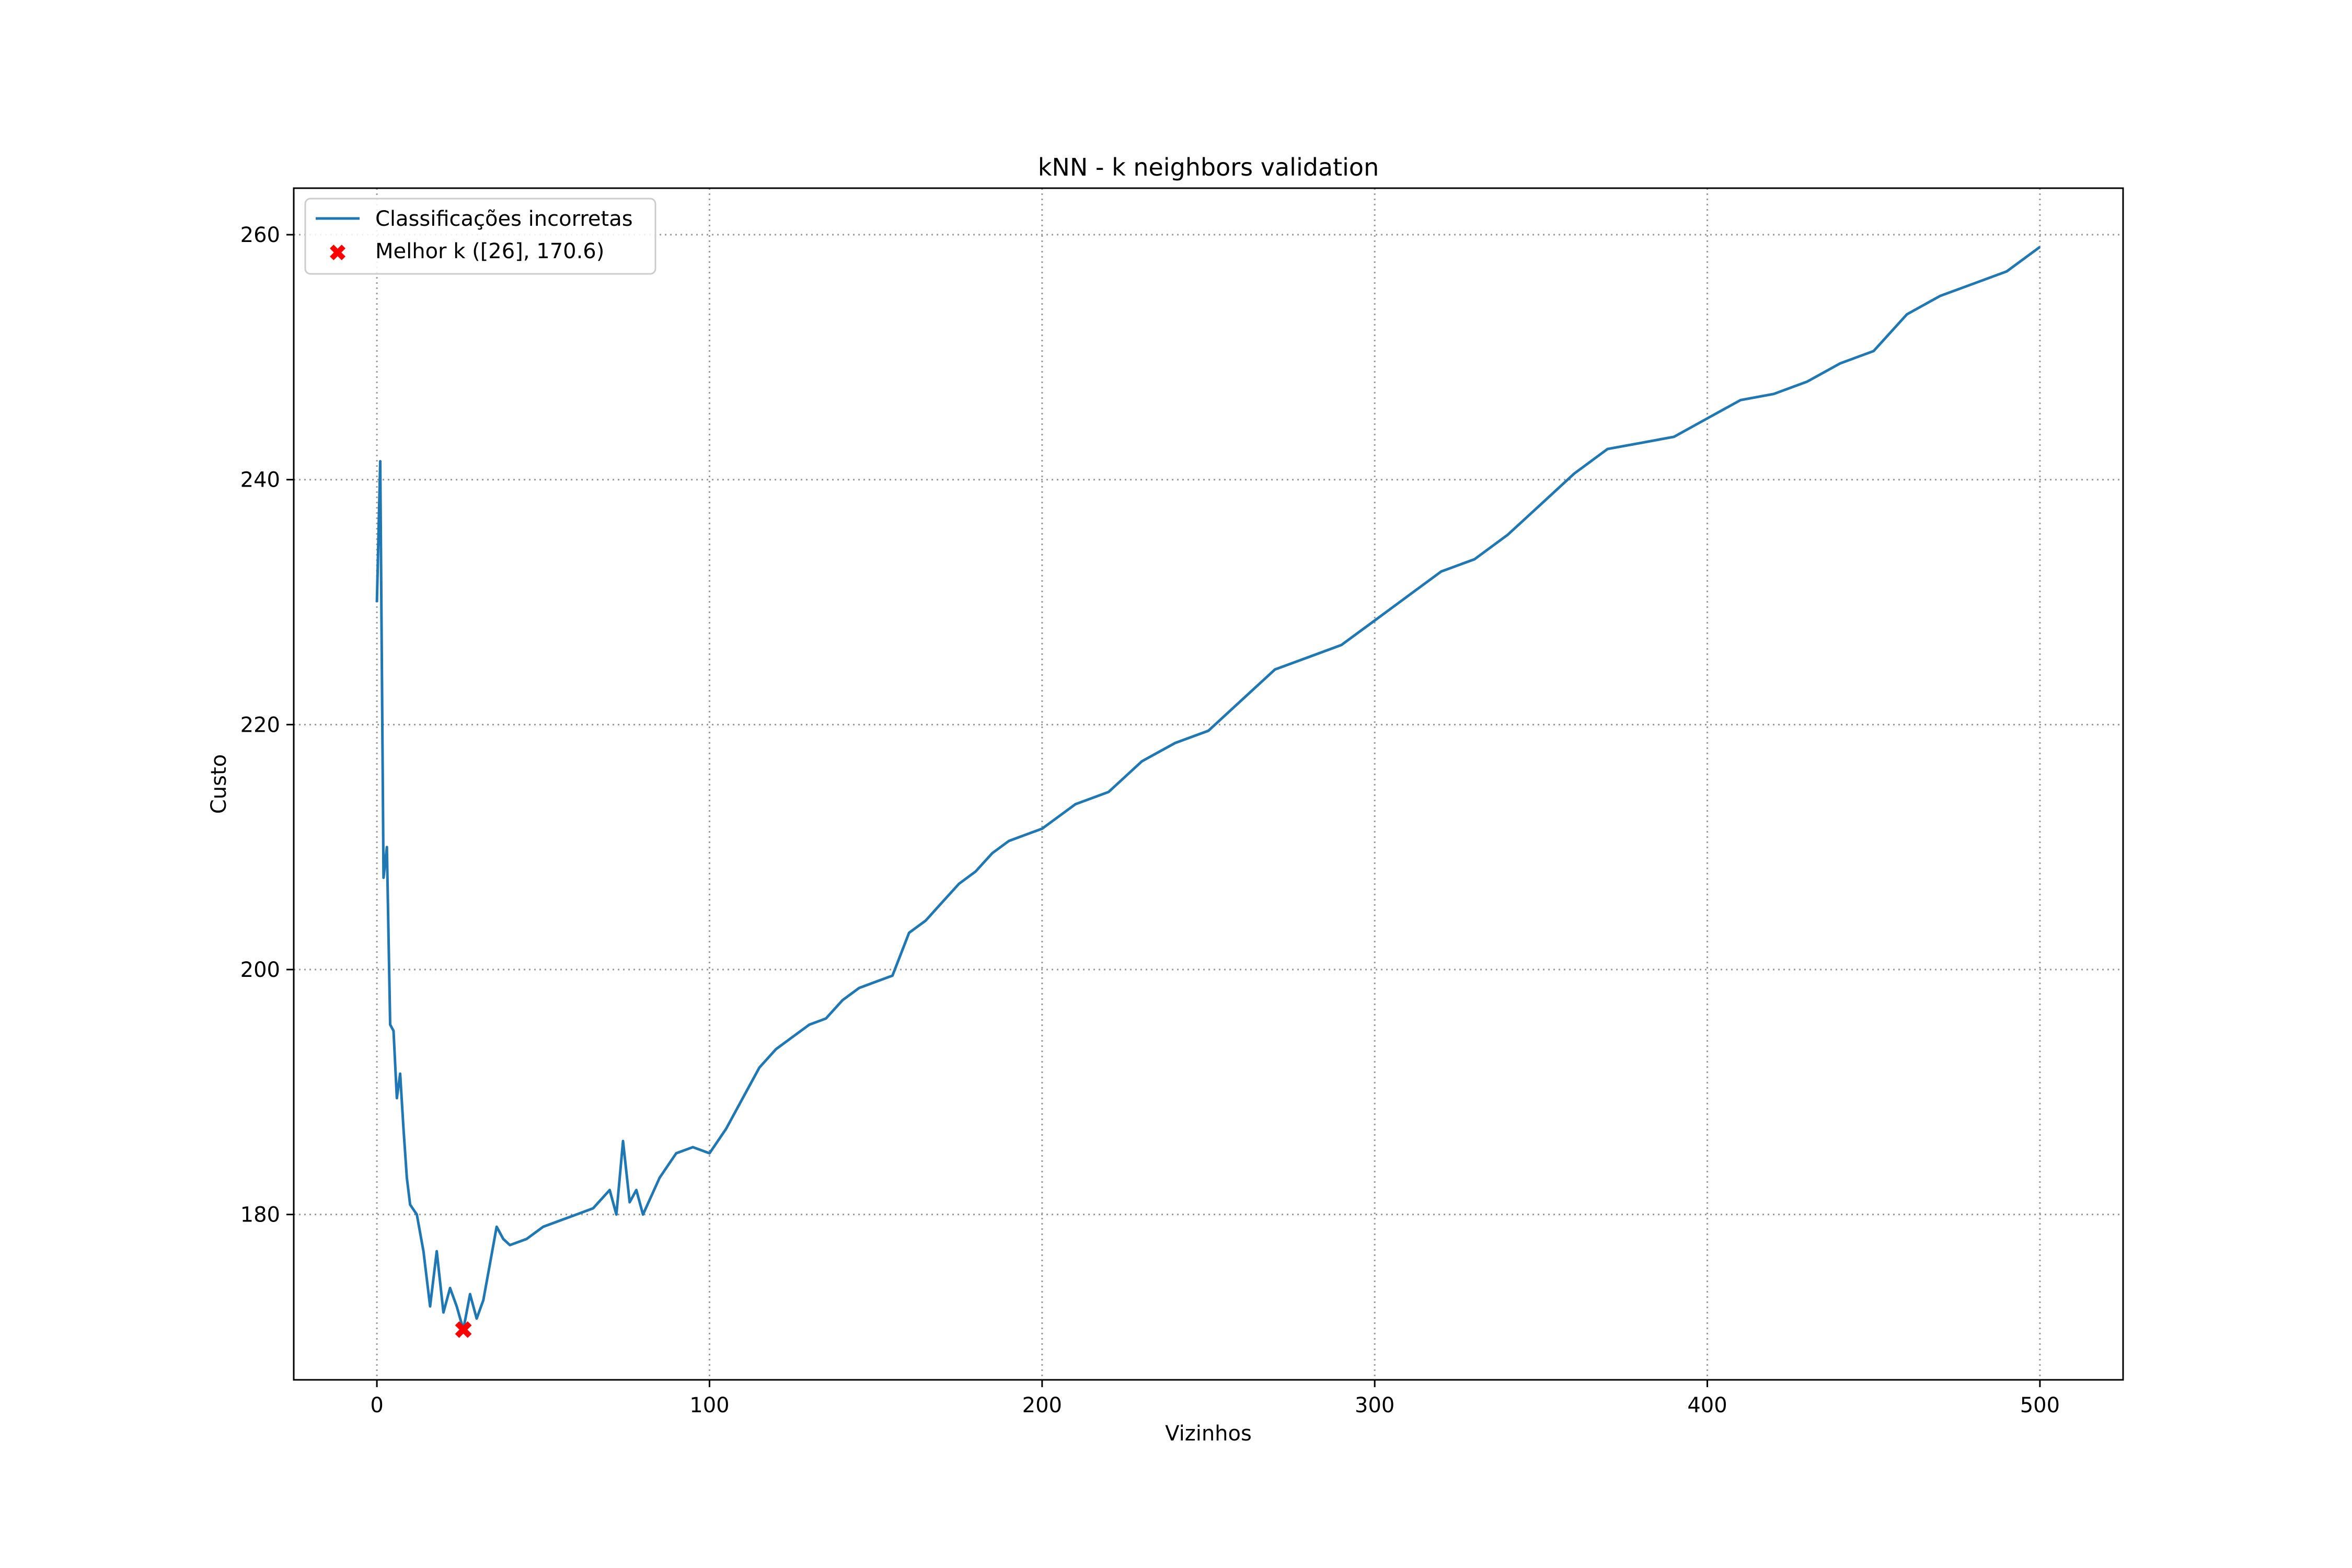  What do you see at coordinates (376, 1405) in the screenshot?
I see `x-tick-label: 0` at bounding box center [376, 1405].